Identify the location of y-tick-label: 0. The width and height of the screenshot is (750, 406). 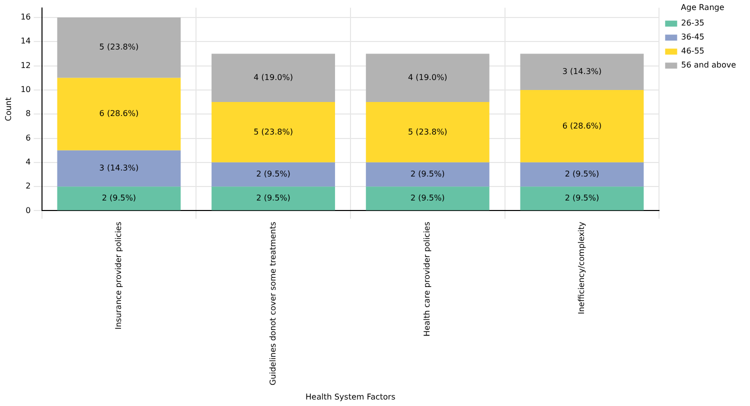
(28, 210).